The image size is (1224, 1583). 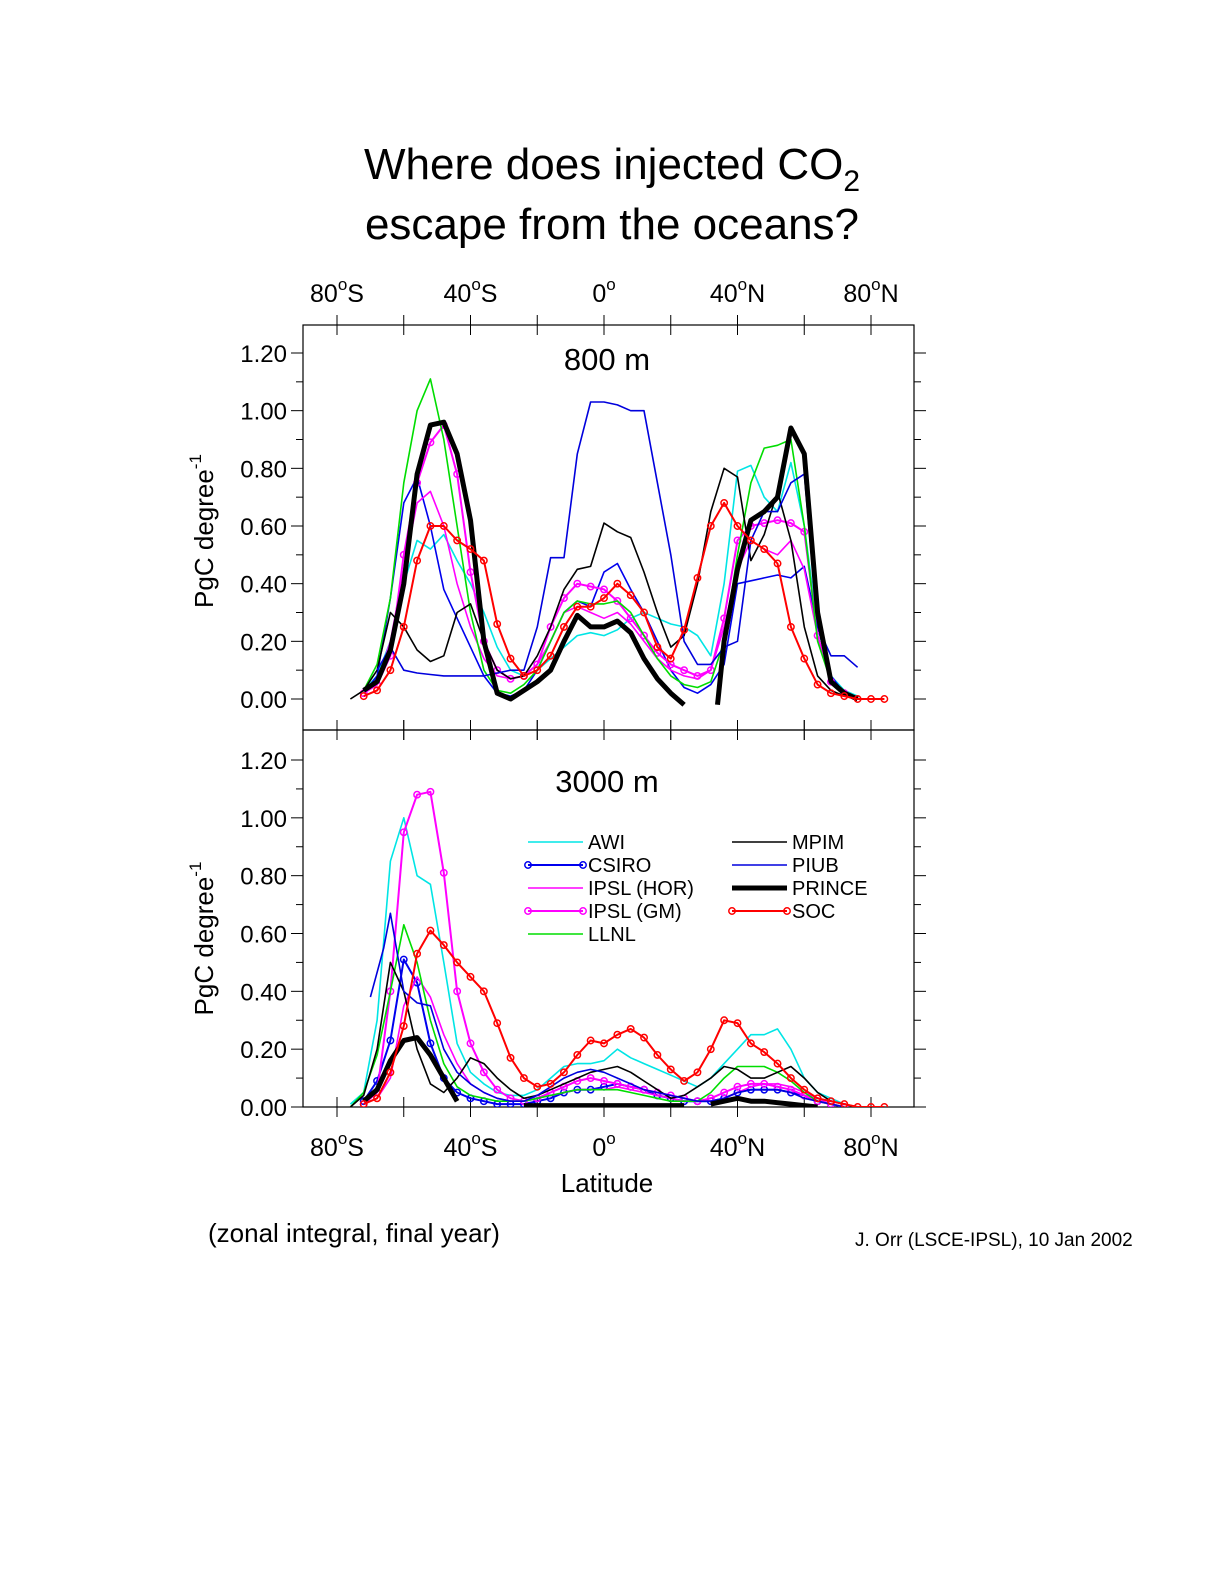 I want to click on x-tick-label: 0o, so click(x=603, y=291).